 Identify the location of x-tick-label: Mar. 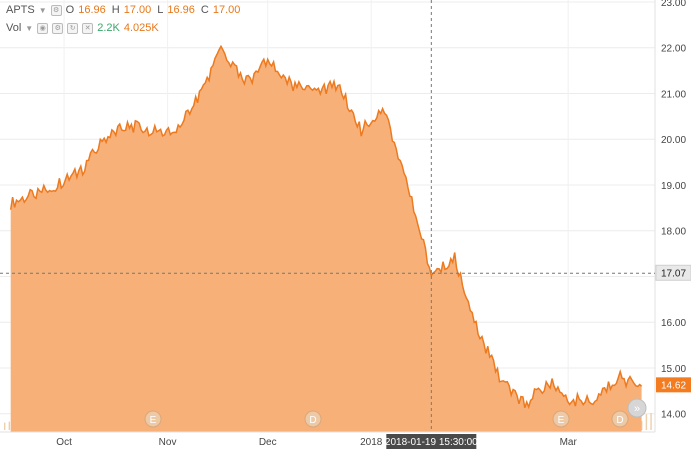
(569, 442).